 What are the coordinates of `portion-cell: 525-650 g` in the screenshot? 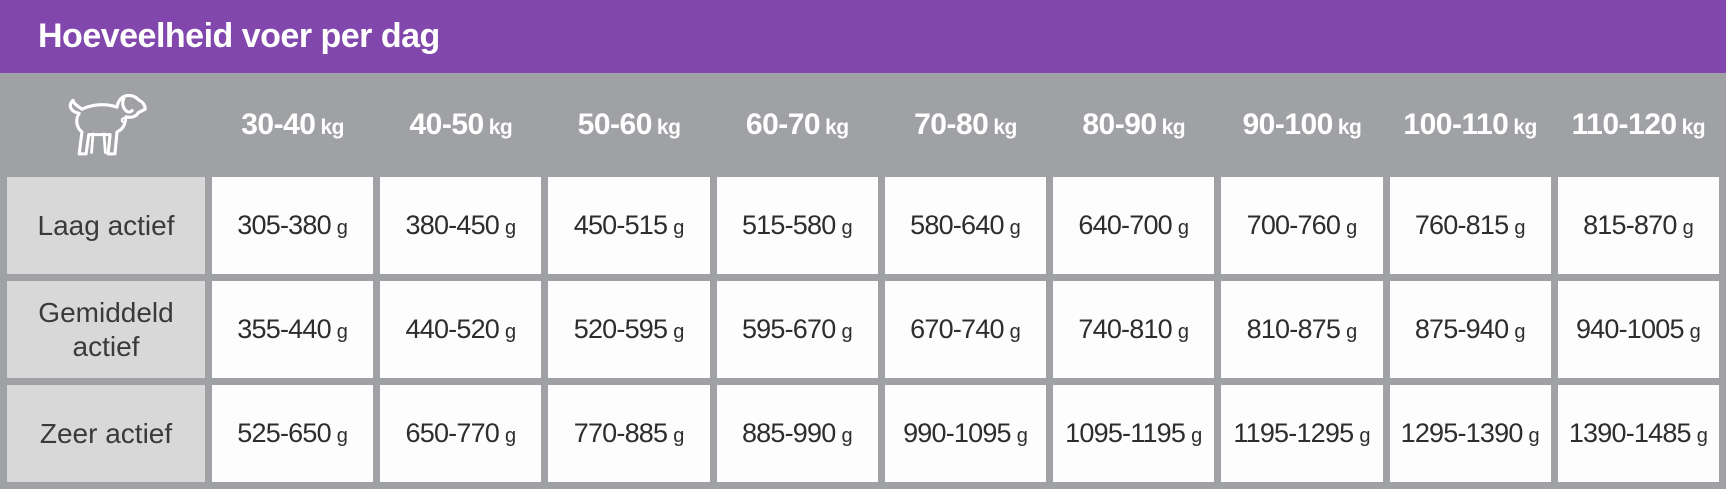 It's located at (293, 433).